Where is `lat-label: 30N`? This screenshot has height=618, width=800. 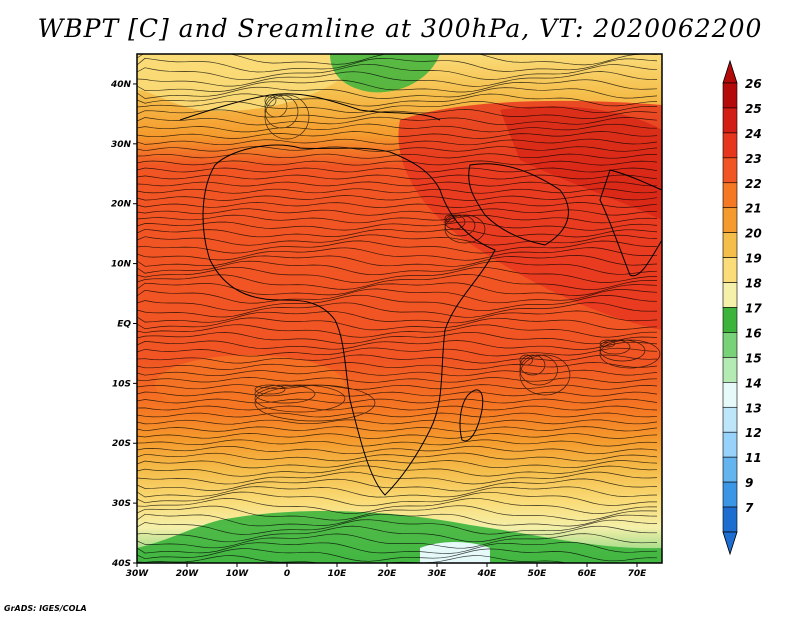
lat-label: 30N is located at coordinates (121, 145).